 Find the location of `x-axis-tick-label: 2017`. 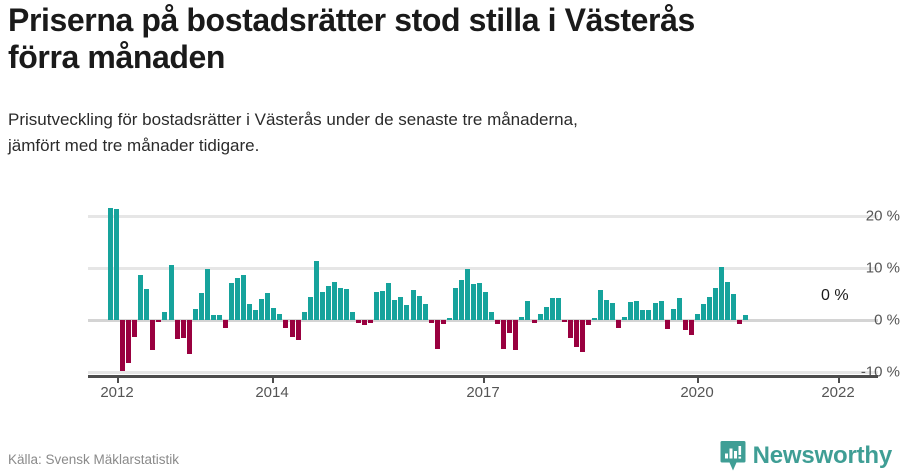

x-axis-tick-label: 2017 is located at coordinates (483, 392).